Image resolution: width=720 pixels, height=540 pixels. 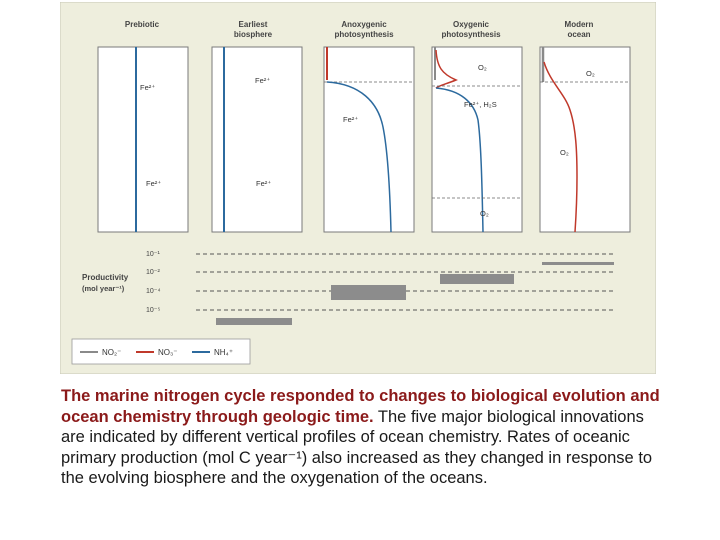 What do you see at coordinates (471, 34) in the screenshot?
I see `panel-title-oxygenic-2: photosynthesis` at bounding box center [471, 34].